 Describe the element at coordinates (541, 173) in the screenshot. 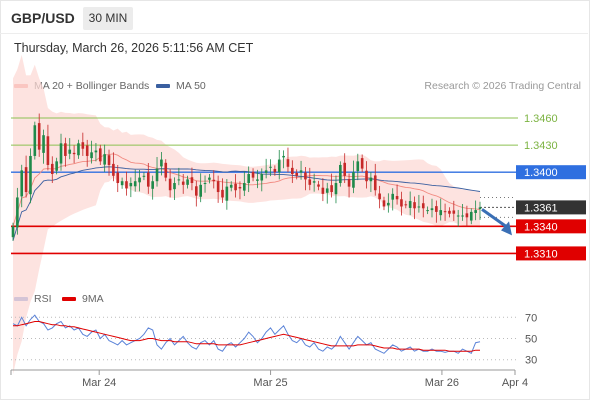

I see `pivot-label: 1.3400` at that location.